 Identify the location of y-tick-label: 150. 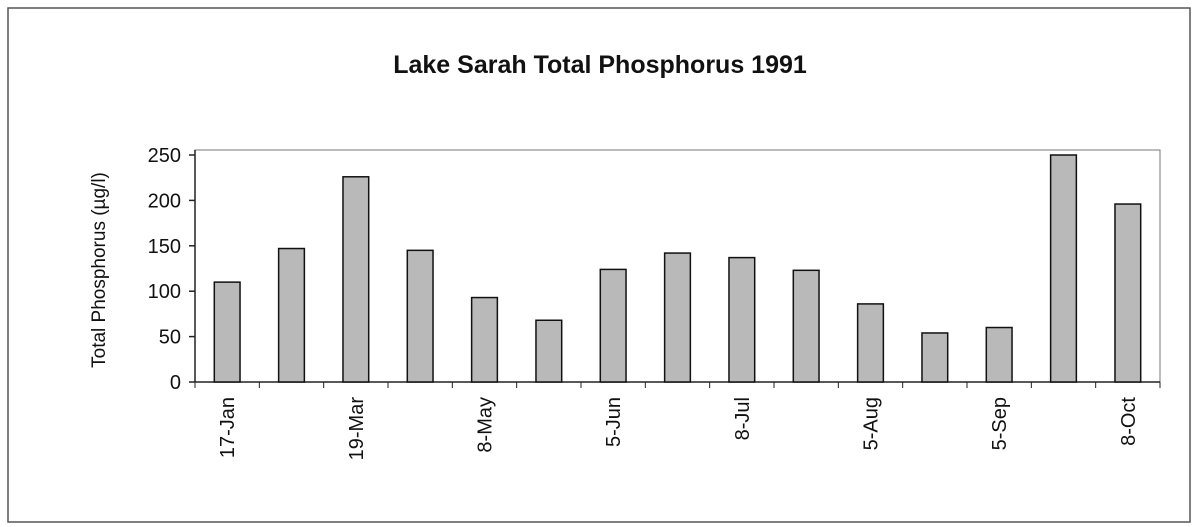
(164, 247).